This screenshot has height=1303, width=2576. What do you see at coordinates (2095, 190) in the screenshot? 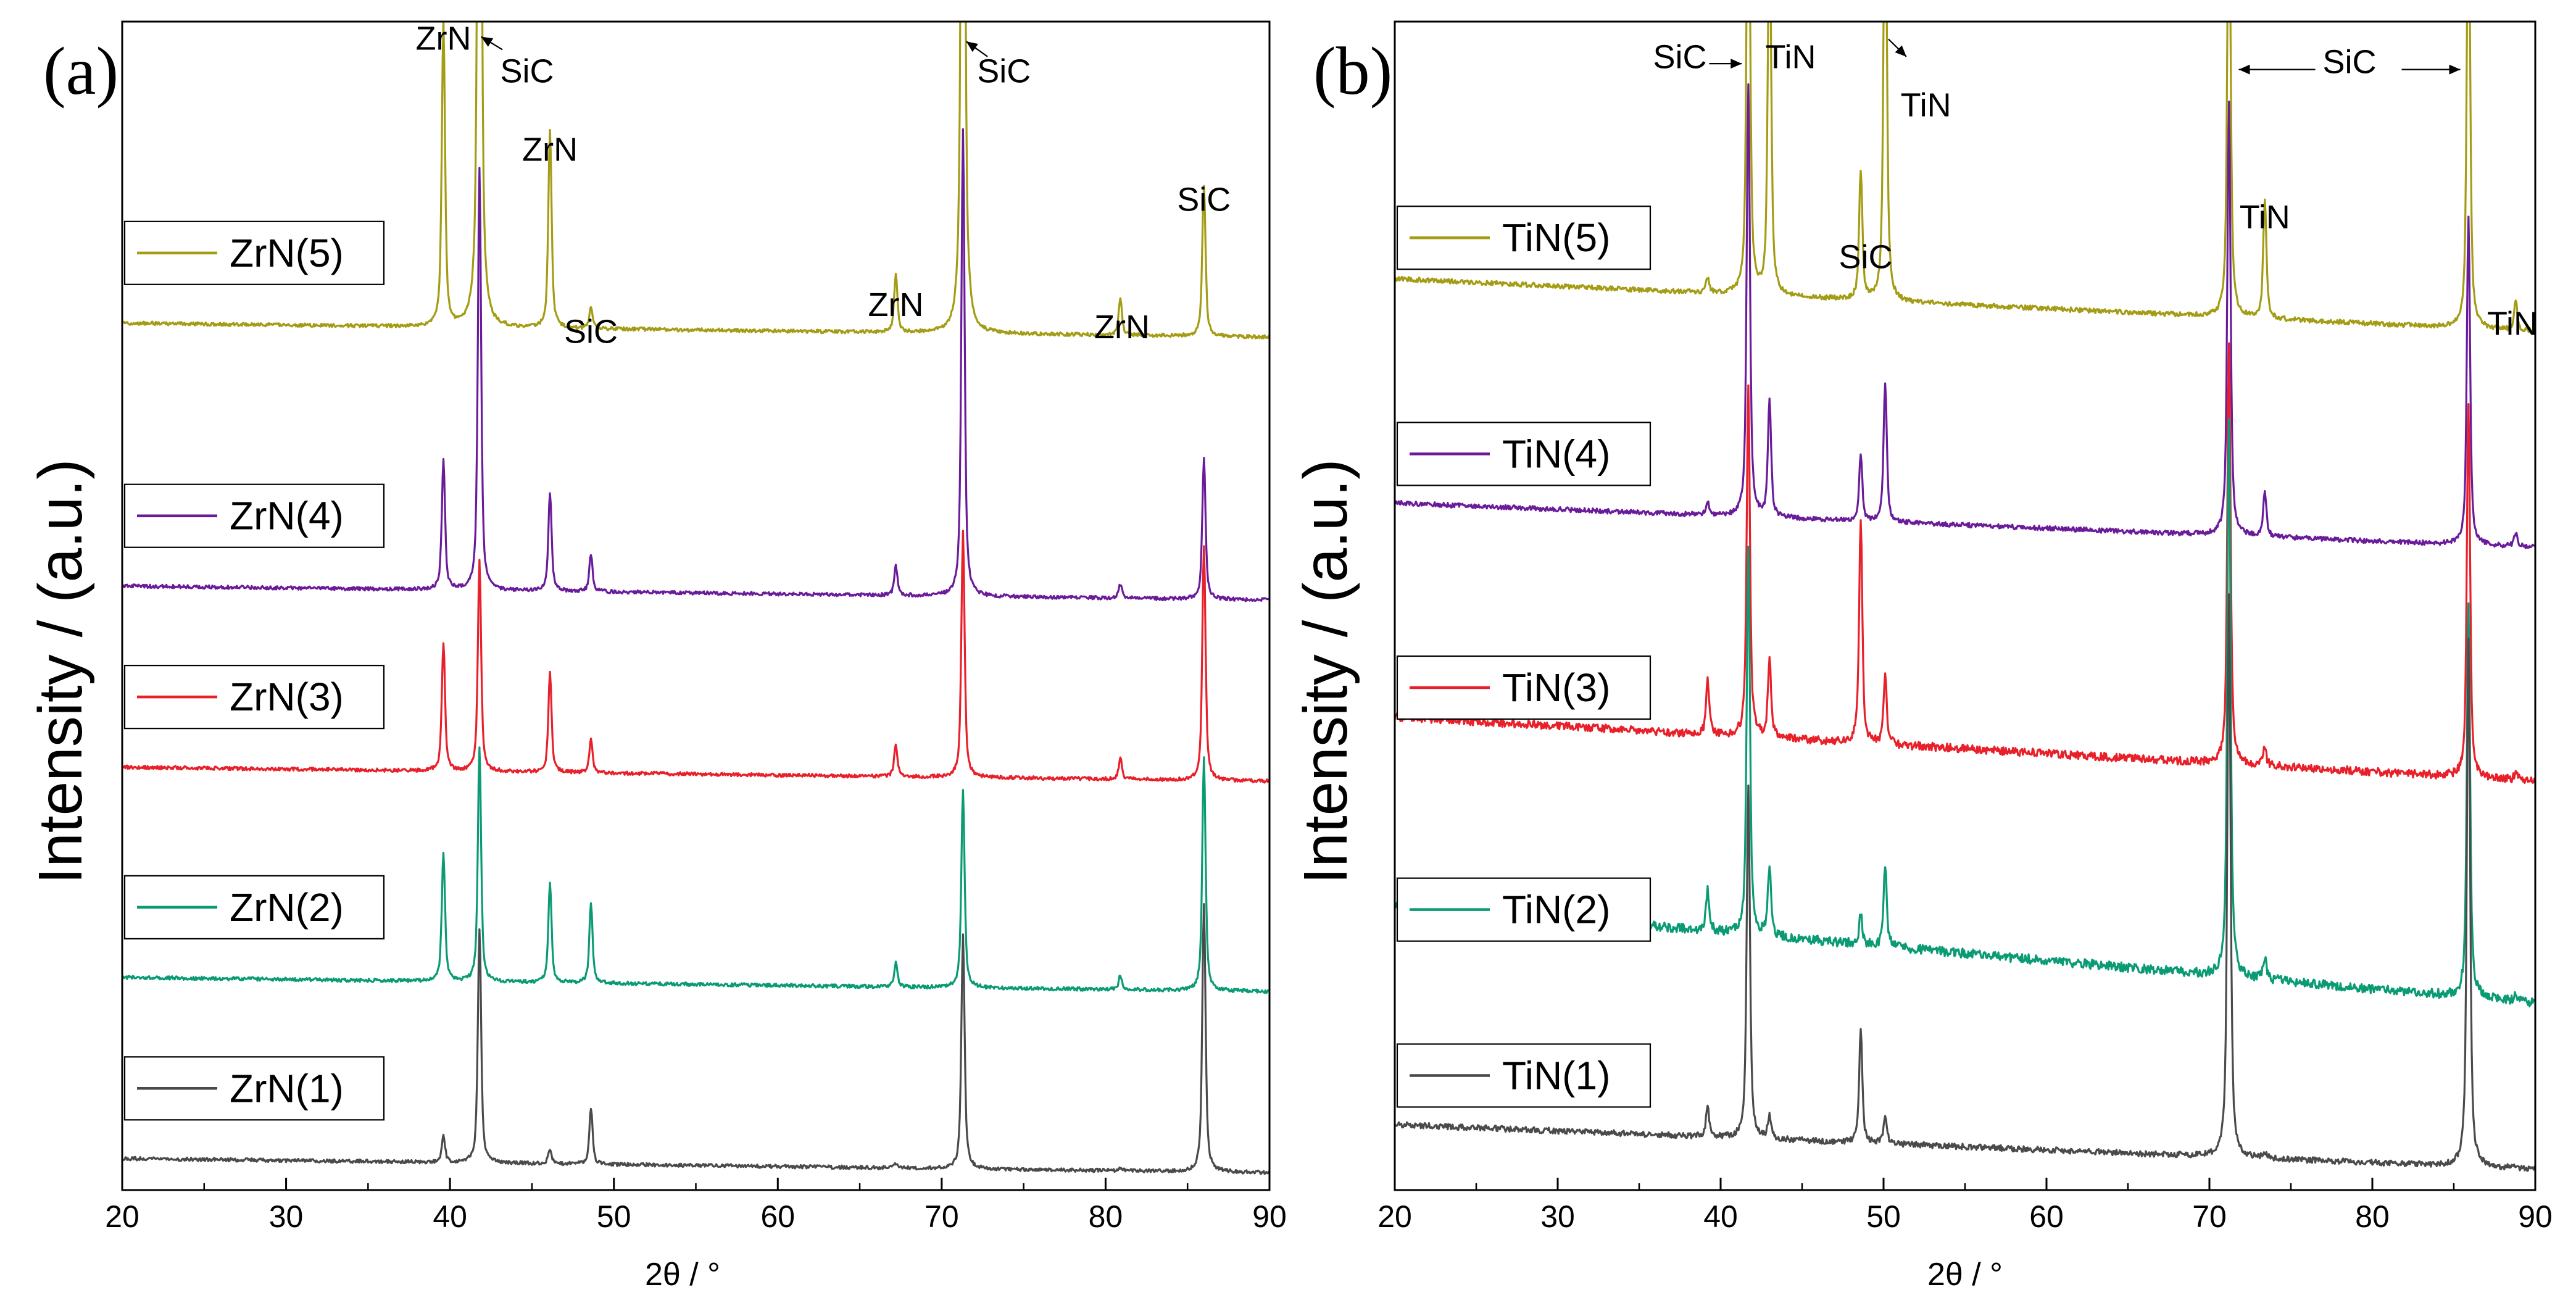
I see `panel-b-annotations: SiC TiN TiN SiC SiC TiN TiN` at bounding box center [2095, 190].